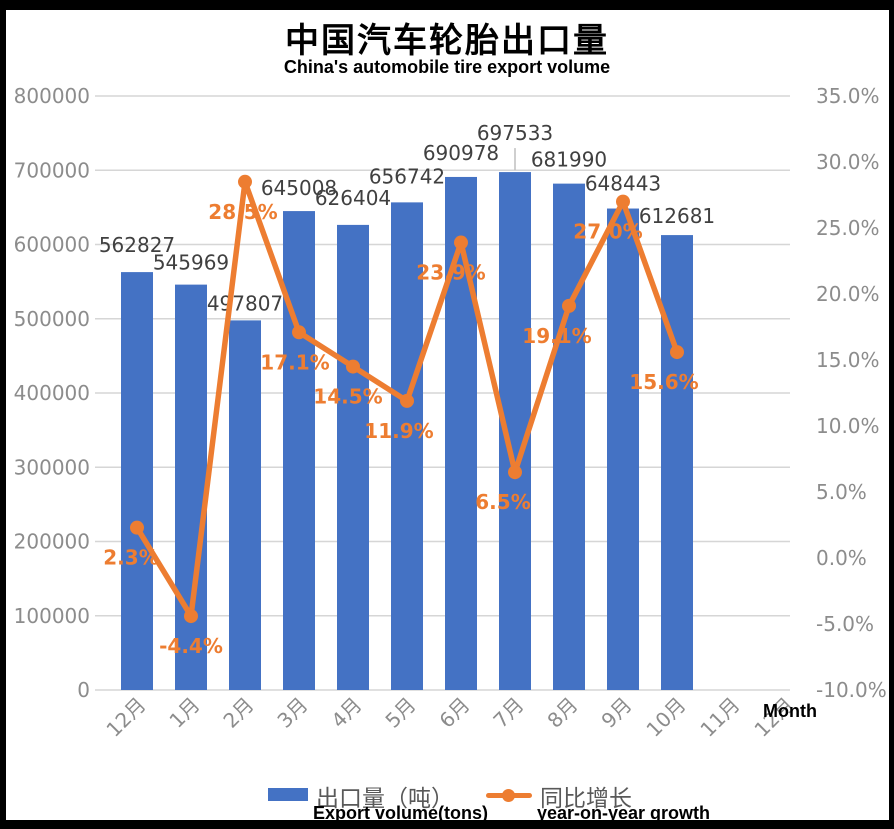  I want to click on y2-axis-tick: 20.0%, so click(848, 294).